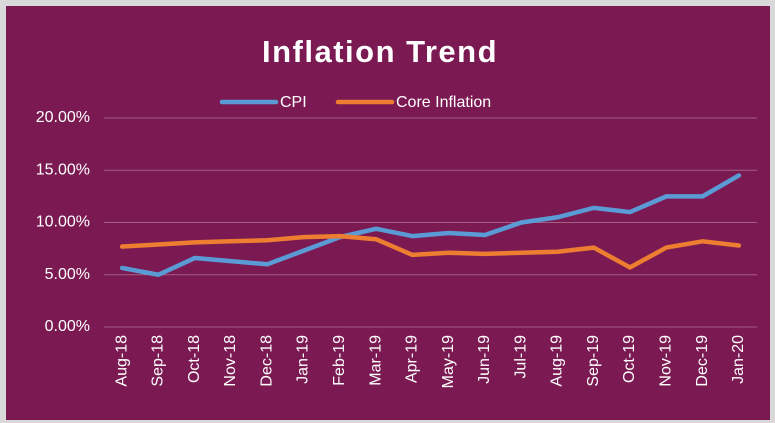  I want to click on y-tick-label: 5.00%, so click(67, 274).